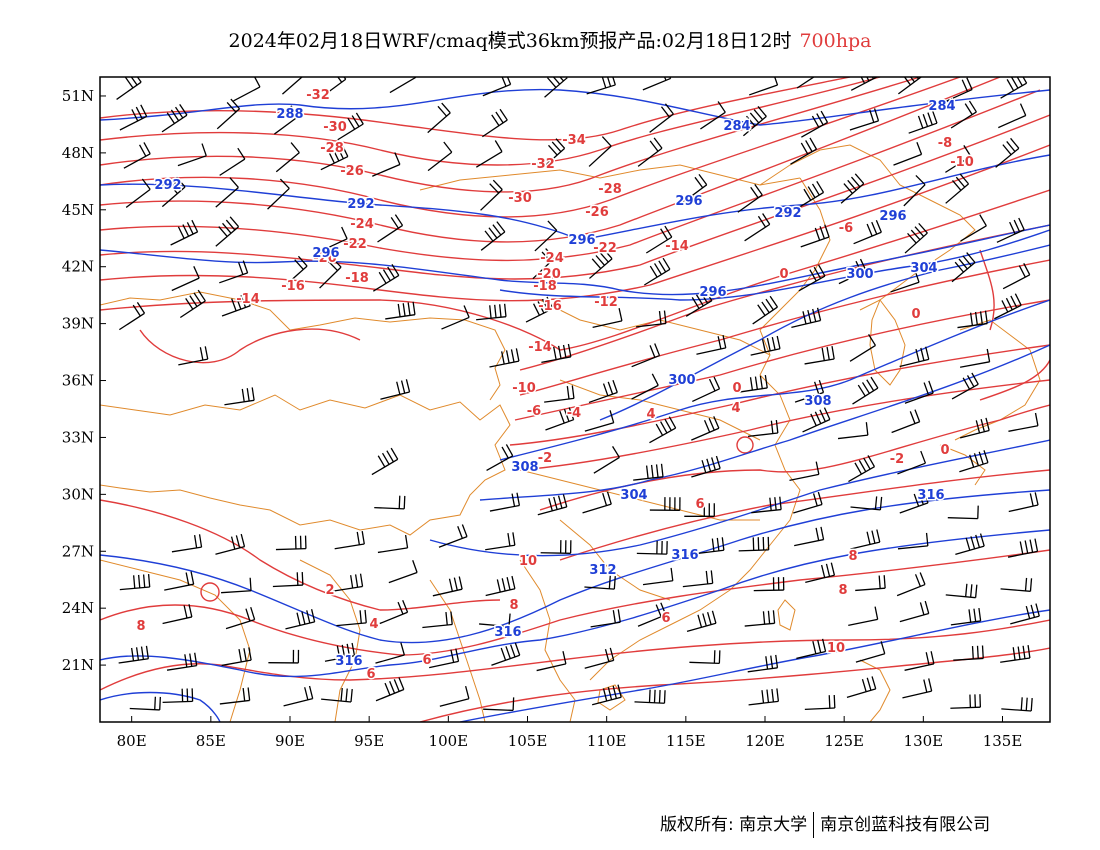  What do you see at coordinates (550, 306) in the screenshot?
I see `temperature-label: -16` at bounding box center [550, 306].